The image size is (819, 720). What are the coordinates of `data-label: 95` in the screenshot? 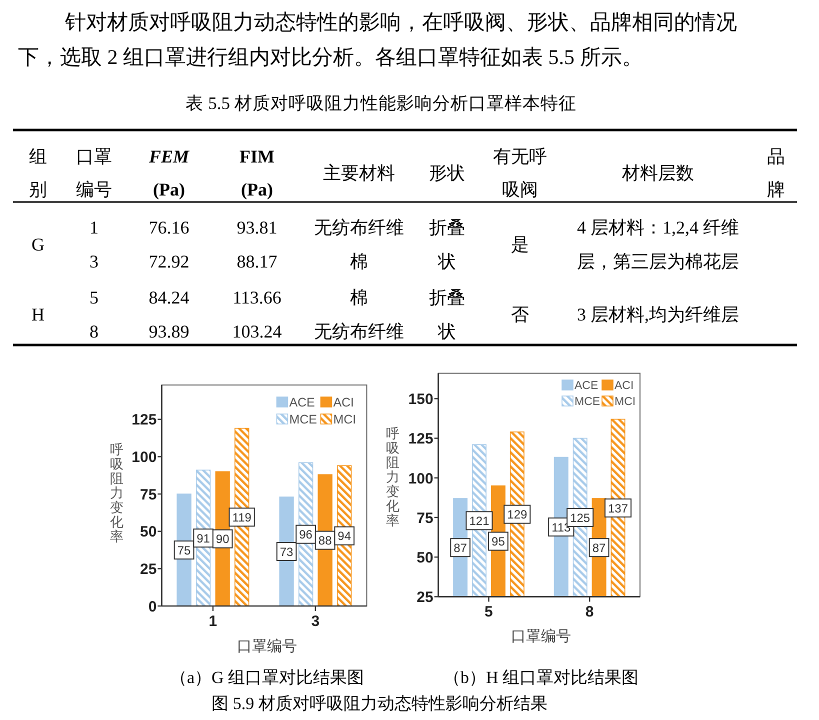 It's located at (499, 541).